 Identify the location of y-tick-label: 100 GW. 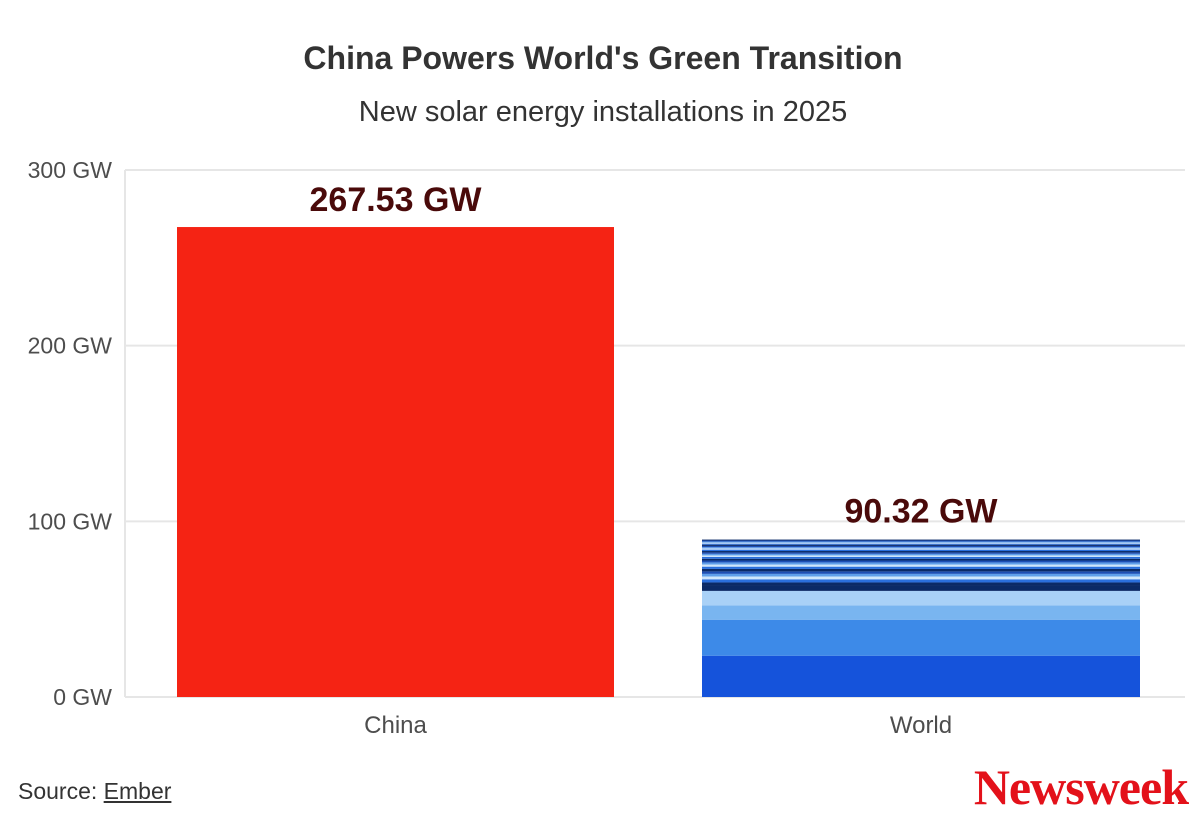
(70, 521).